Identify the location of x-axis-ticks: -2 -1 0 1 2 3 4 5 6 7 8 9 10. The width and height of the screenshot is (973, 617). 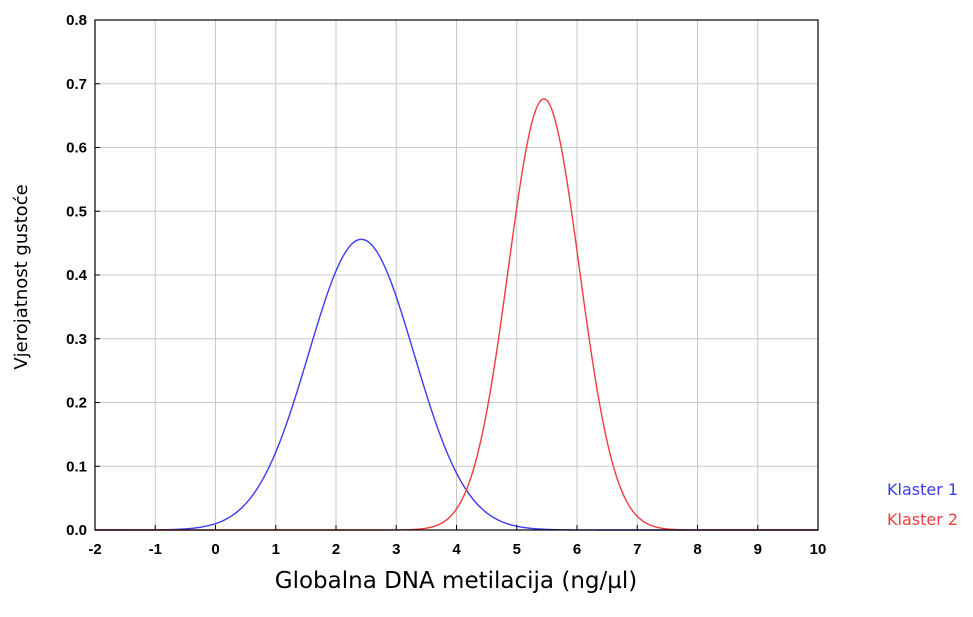
(457, 541).